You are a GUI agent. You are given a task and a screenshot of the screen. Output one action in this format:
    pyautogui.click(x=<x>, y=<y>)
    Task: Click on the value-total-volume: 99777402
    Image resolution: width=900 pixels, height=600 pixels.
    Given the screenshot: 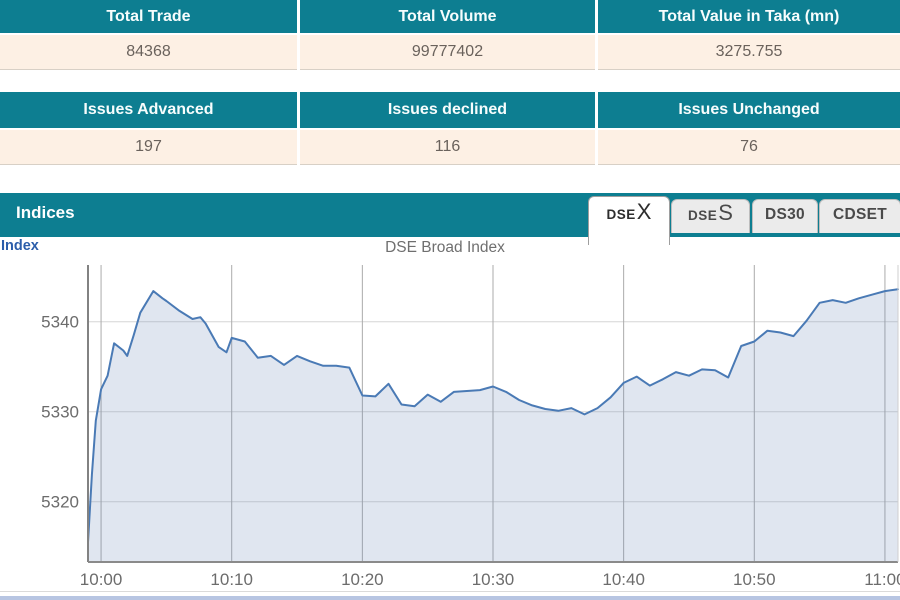 What is the action you would take?
    pyautogui.click(x=447, y=52)
    